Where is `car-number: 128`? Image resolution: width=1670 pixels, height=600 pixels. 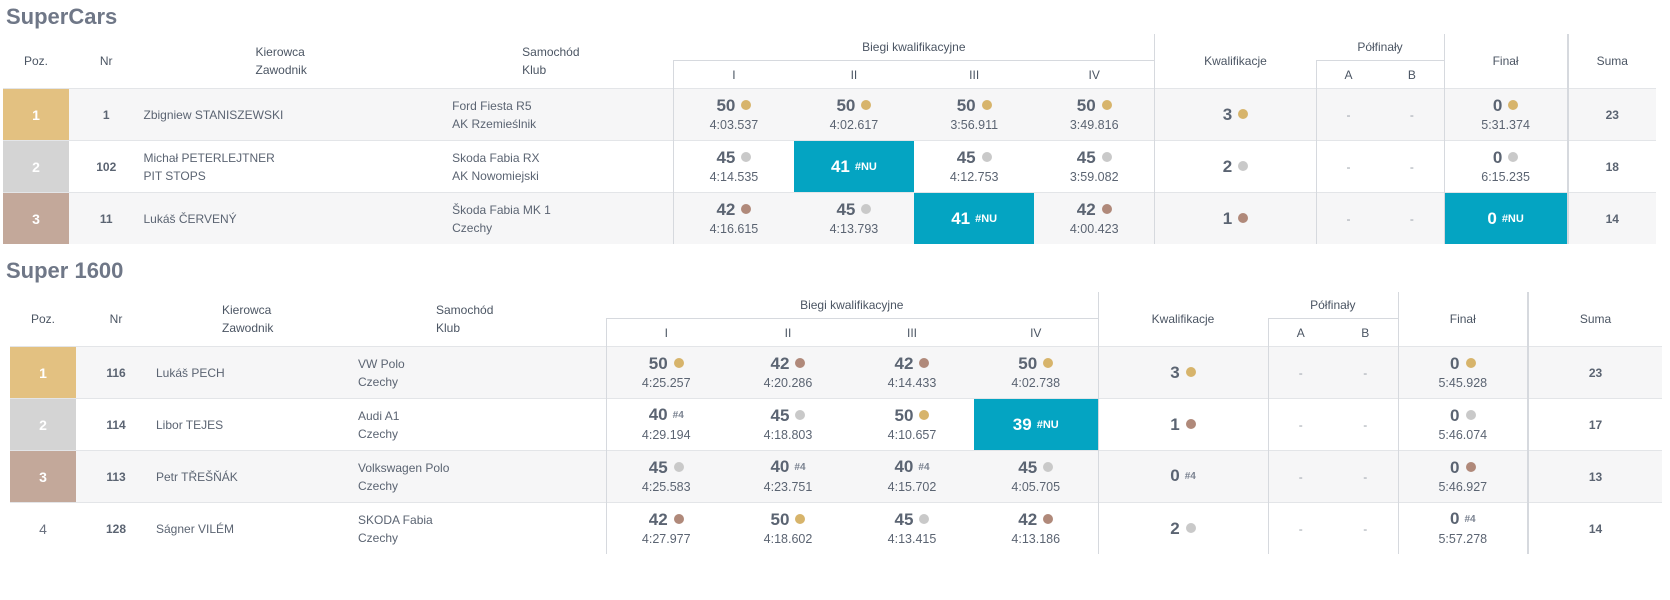
car-number: 128 is located at coordinates (116, 528).